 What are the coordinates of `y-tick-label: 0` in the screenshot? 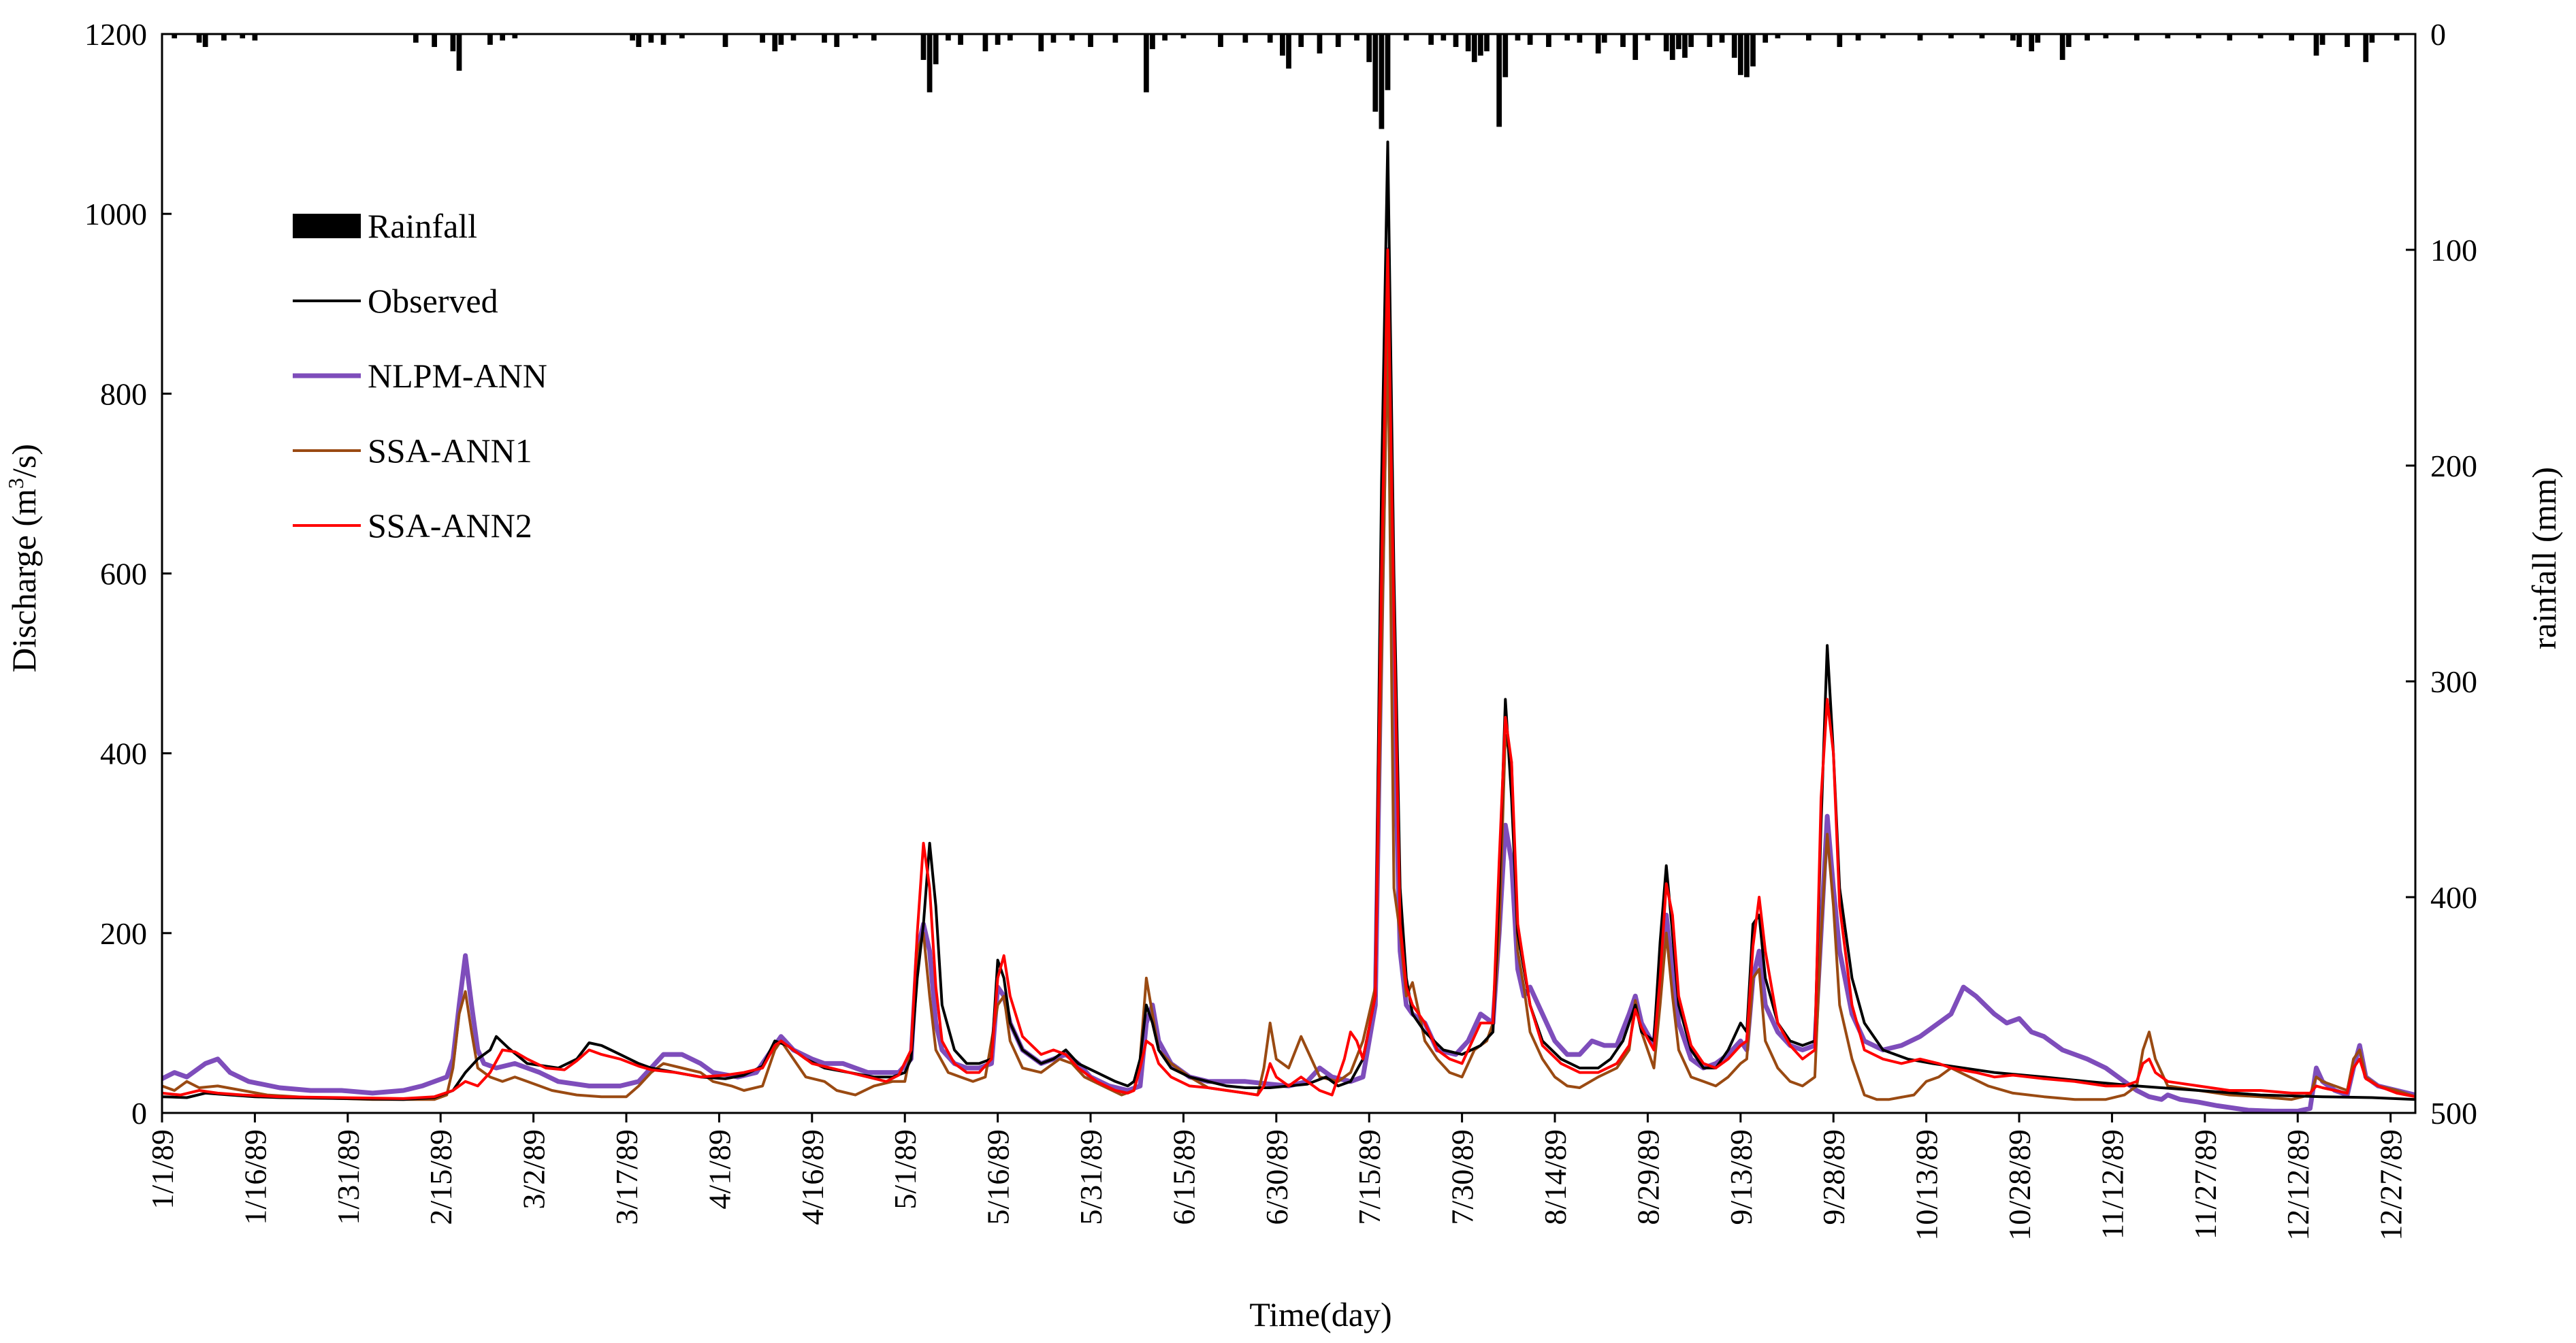 It's located at (139, 1113).